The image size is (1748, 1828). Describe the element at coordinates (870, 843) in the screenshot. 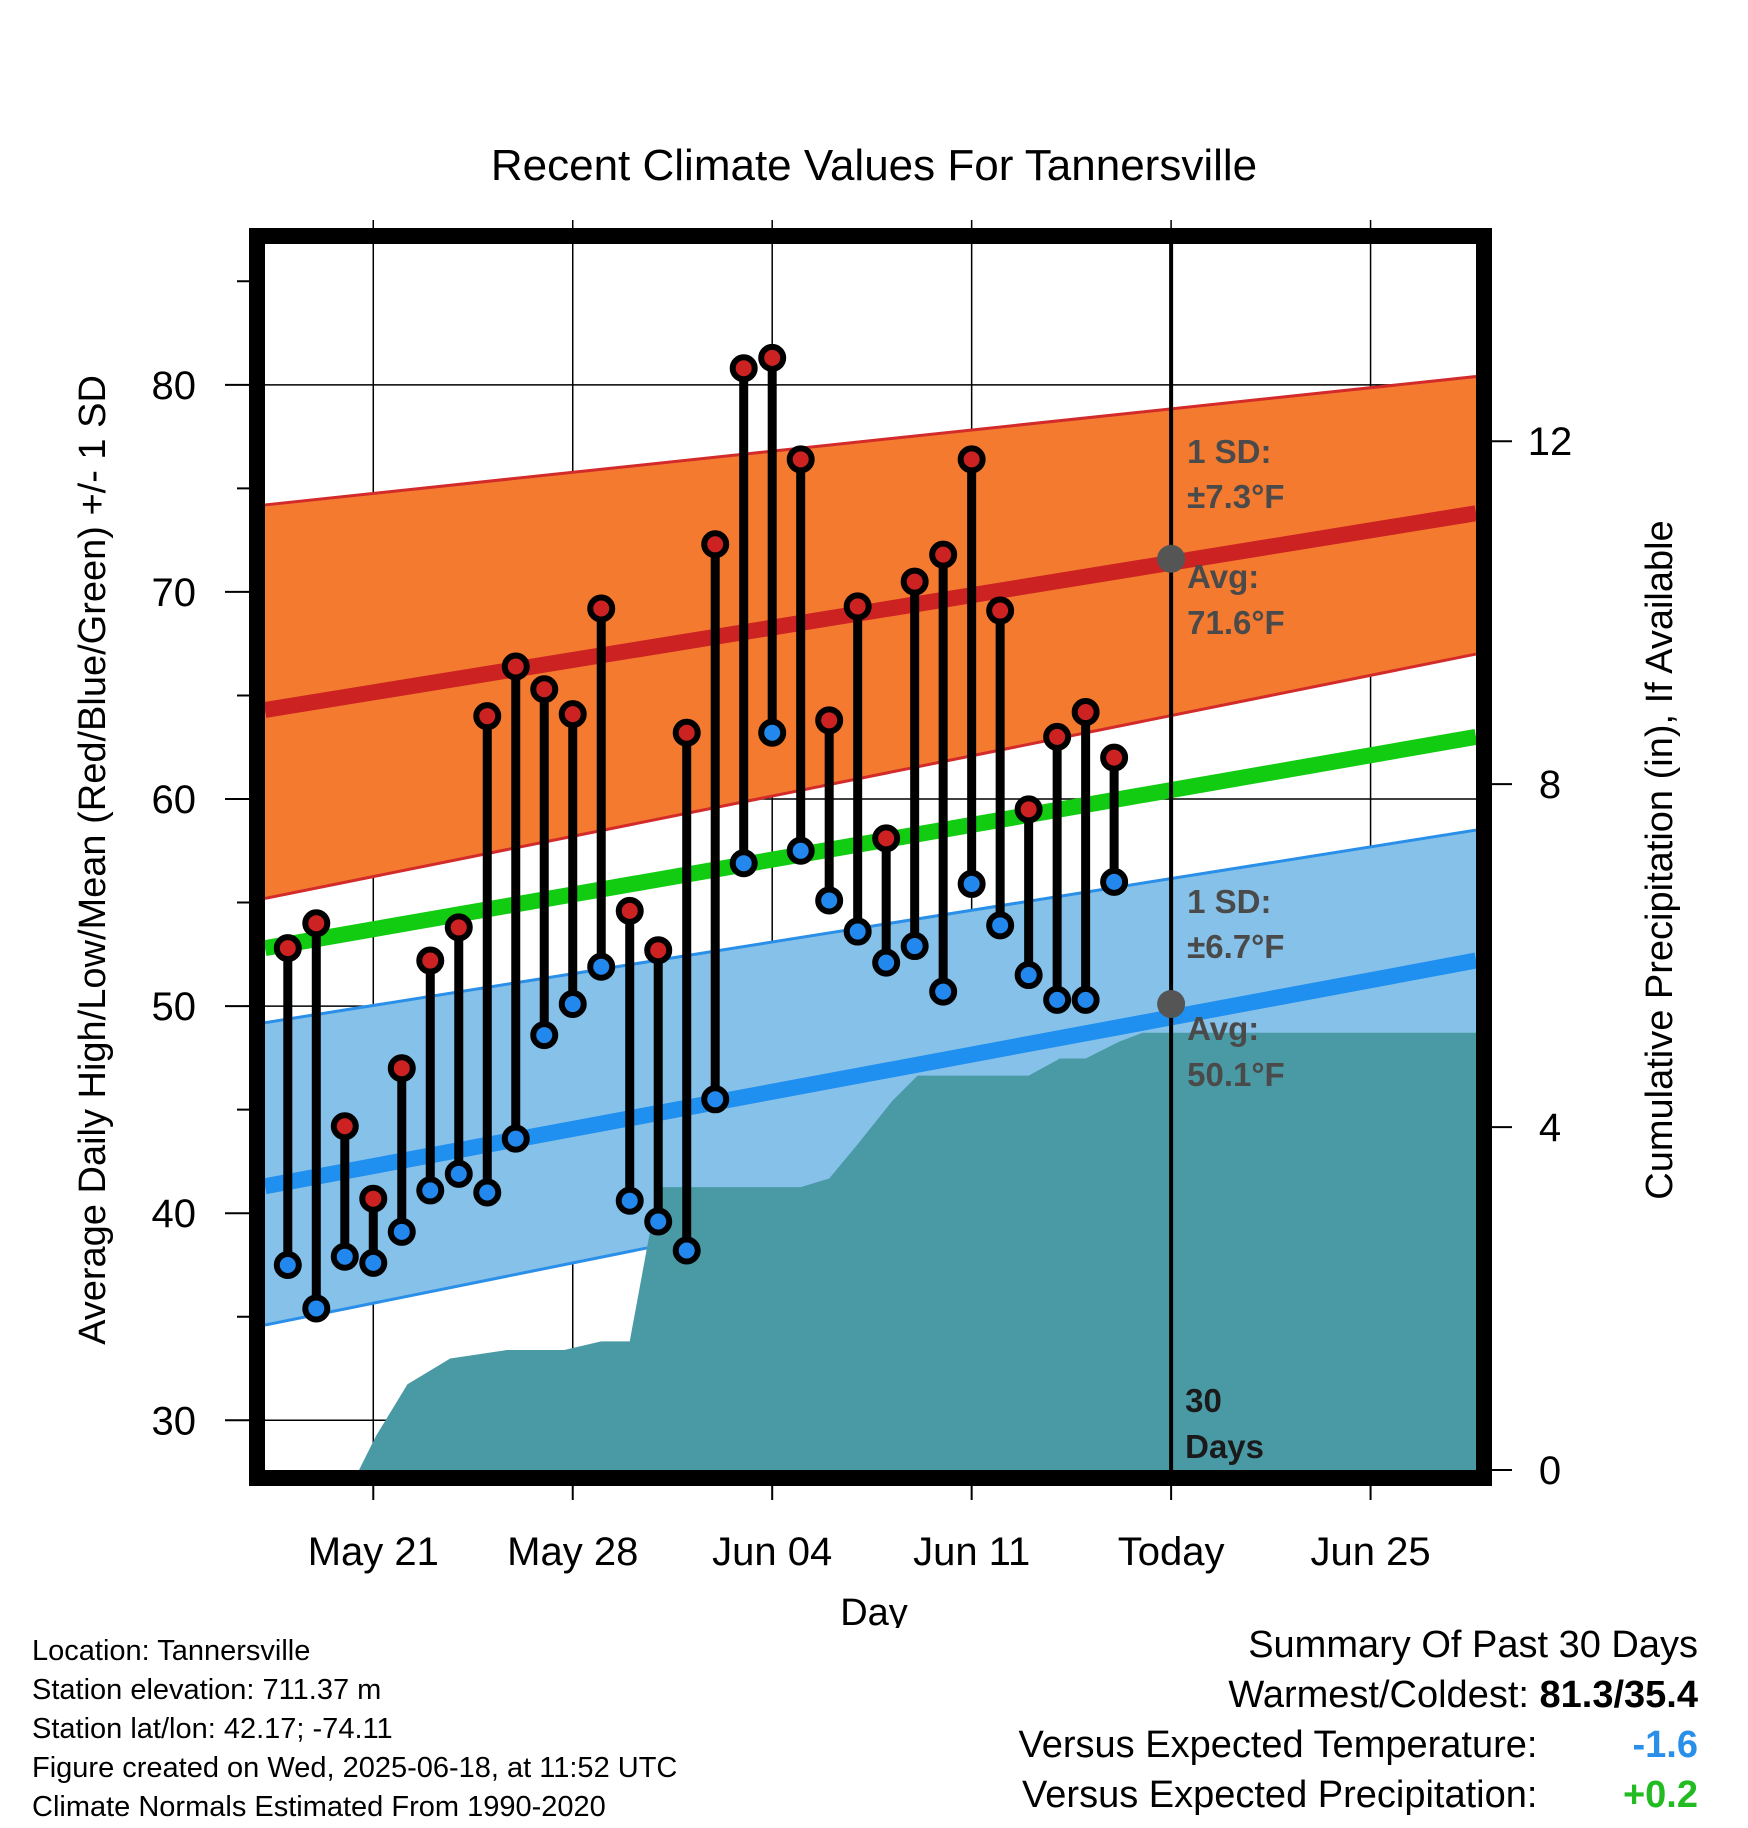

I see `normal-mean-line` at that location.